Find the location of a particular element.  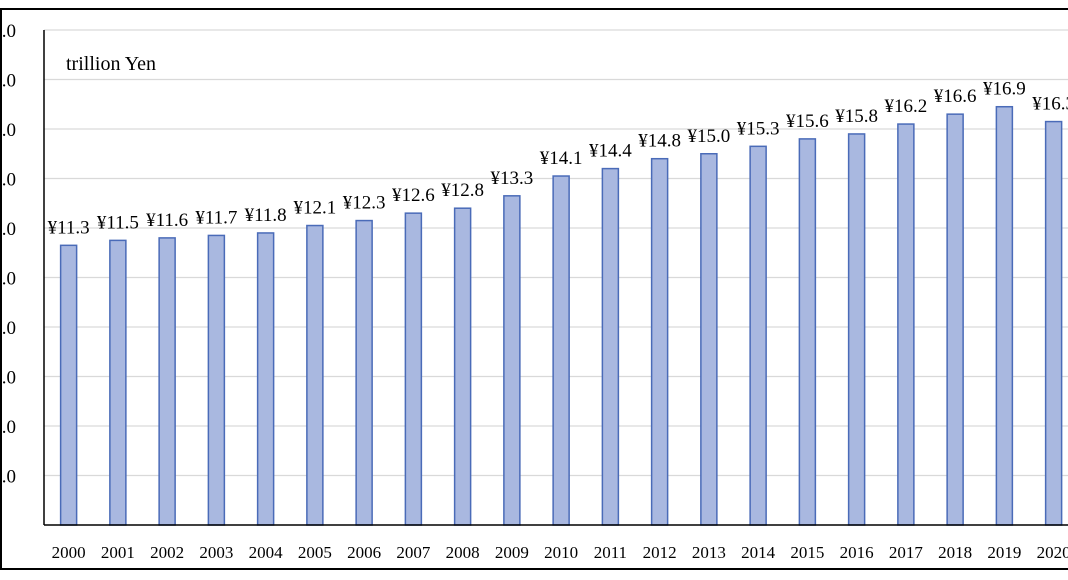

x-tick-label: 2013 is located at coordinates (709, 552).